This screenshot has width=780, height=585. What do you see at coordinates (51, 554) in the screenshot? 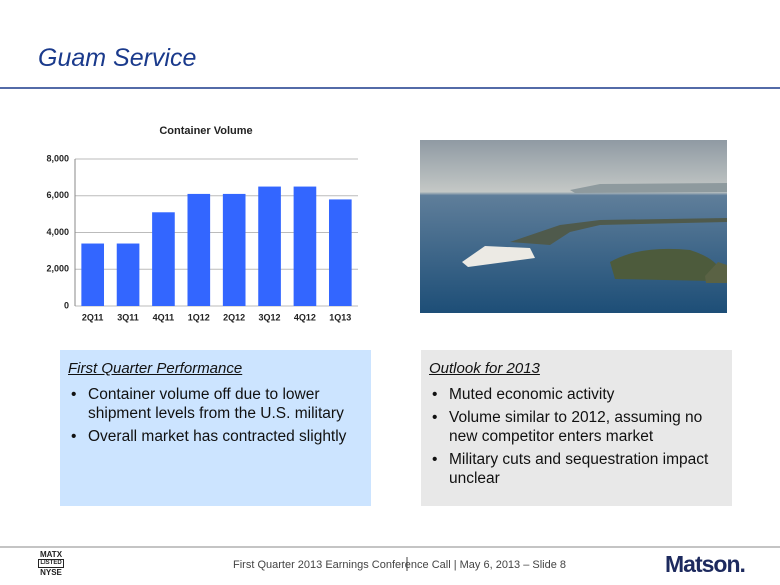
I see `badge-line: MATX` at bounding box center [51, 554].